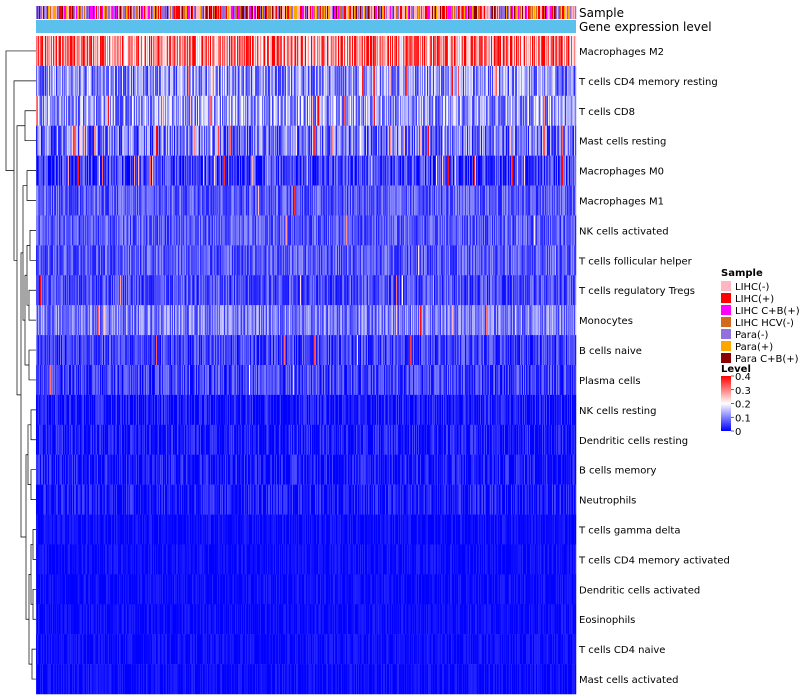 The image size is (800, 700). I want to click on heatmap-row, so click(306, 260).